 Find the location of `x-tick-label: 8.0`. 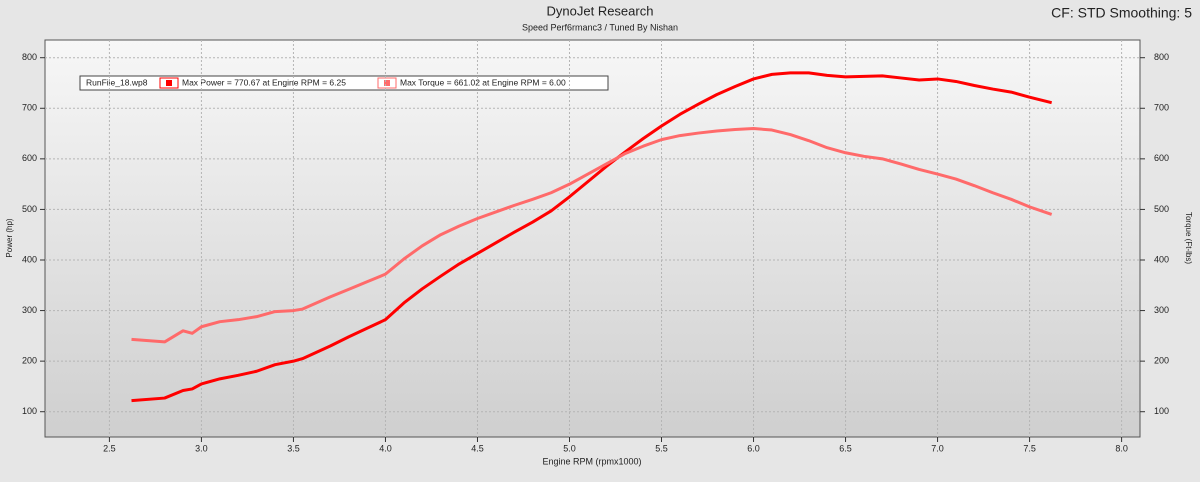

x-tick-label: 8.0 is located at coordinates (1121, 448).